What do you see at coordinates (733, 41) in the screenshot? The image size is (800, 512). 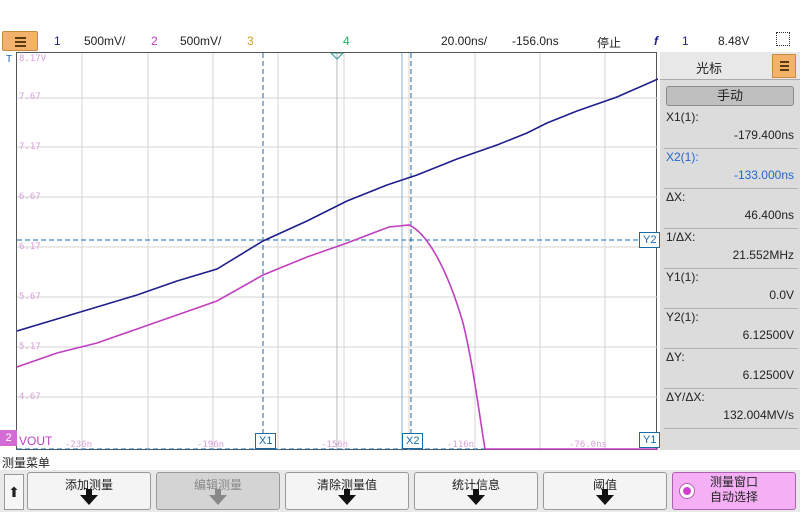 I see `trigger-level: 8.48V` at bounding box center [733, 41].